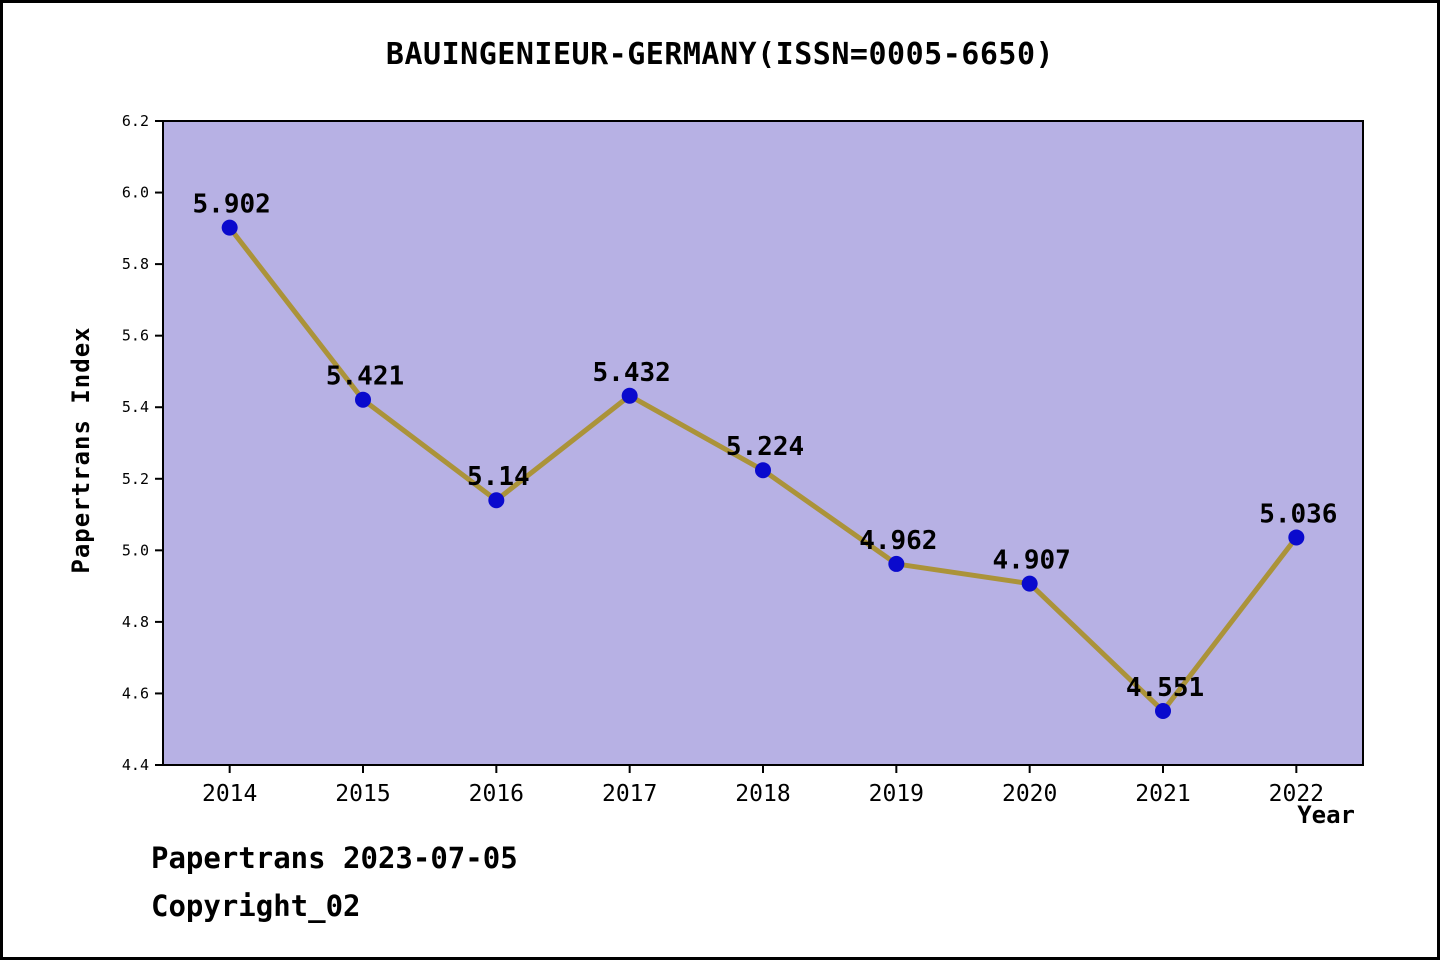 The width and height of the screenshot is (1440, 960). What do you see at coordinates (1165, 688) in the screenshot?
I see `point-label: 4.551` at bounding box center [1165, 688].